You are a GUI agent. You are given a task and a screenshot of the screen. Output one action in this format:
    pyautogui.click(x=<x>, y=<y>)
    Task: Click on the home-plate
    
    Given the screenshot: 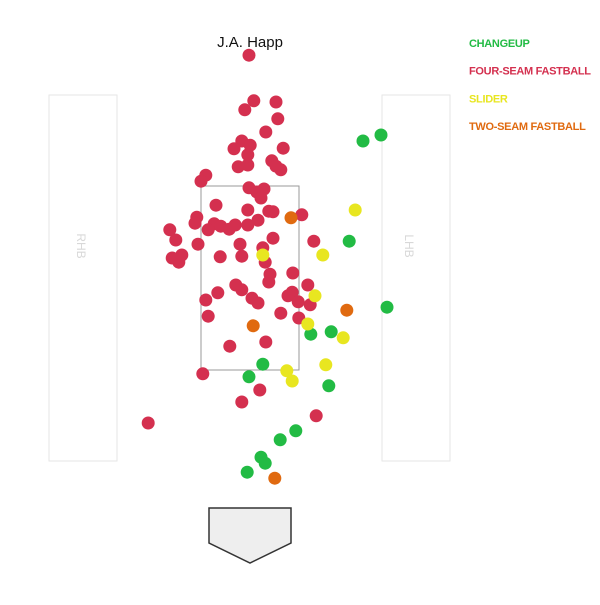 What is the action you would take?
    pyautogui.click(x=250, y=535)
    